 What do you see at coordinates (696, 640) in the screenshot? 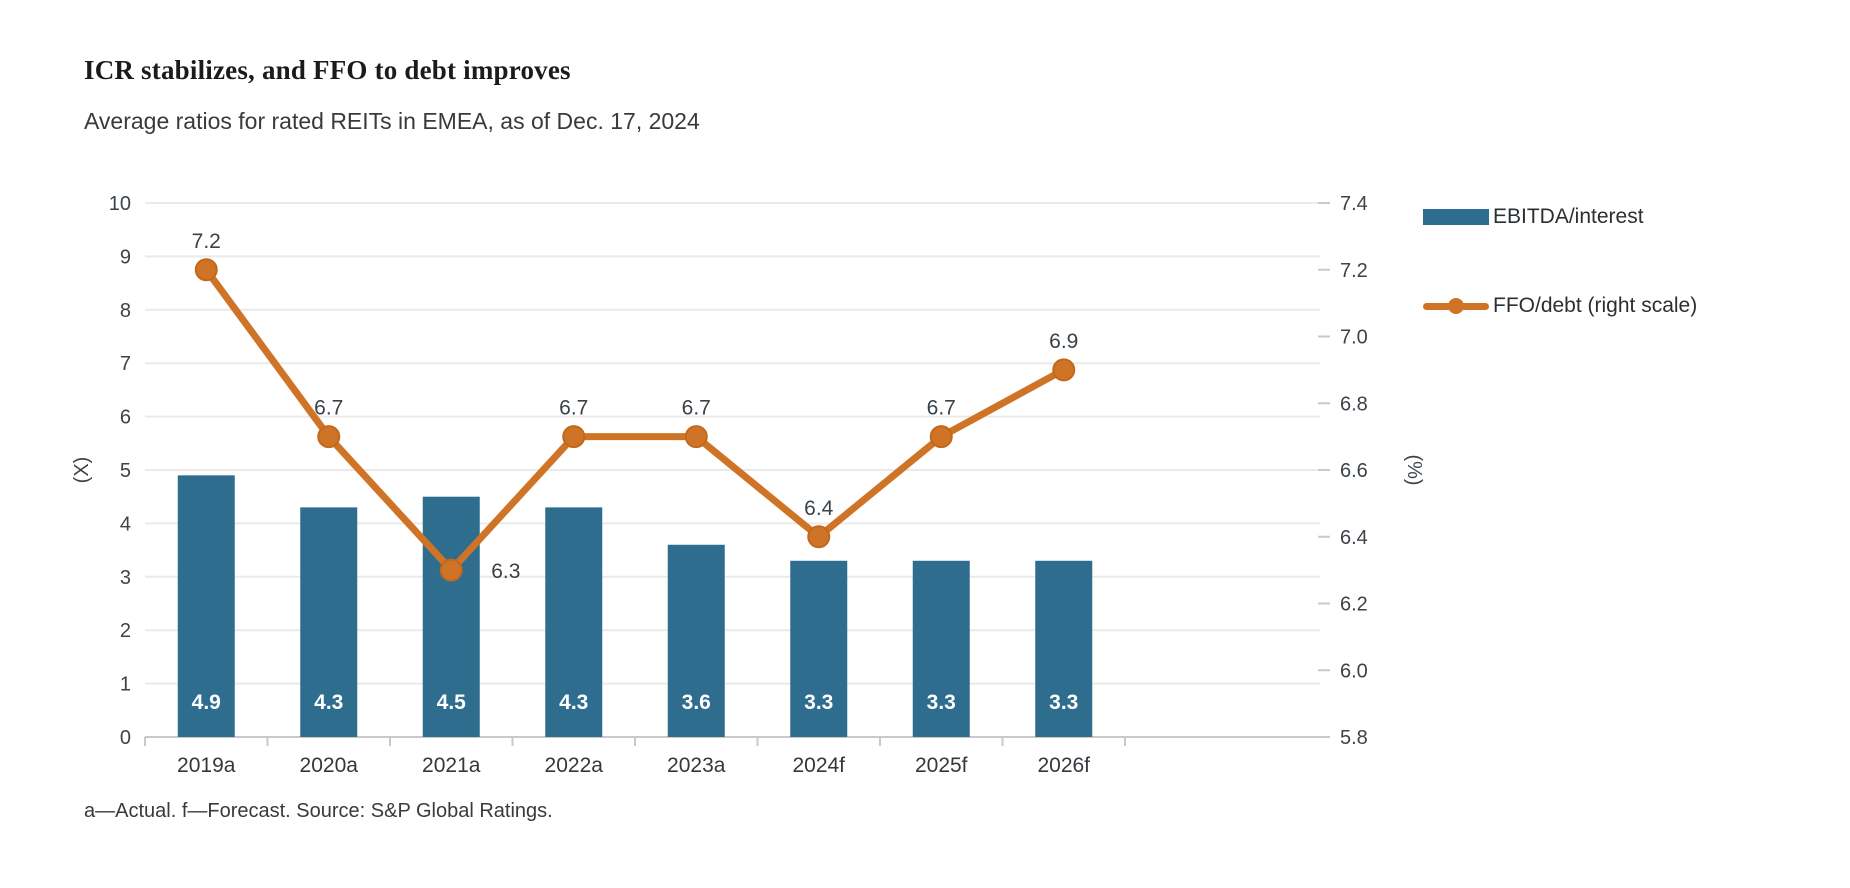
I see `bar-2023a` at bounding box center [696, 640].